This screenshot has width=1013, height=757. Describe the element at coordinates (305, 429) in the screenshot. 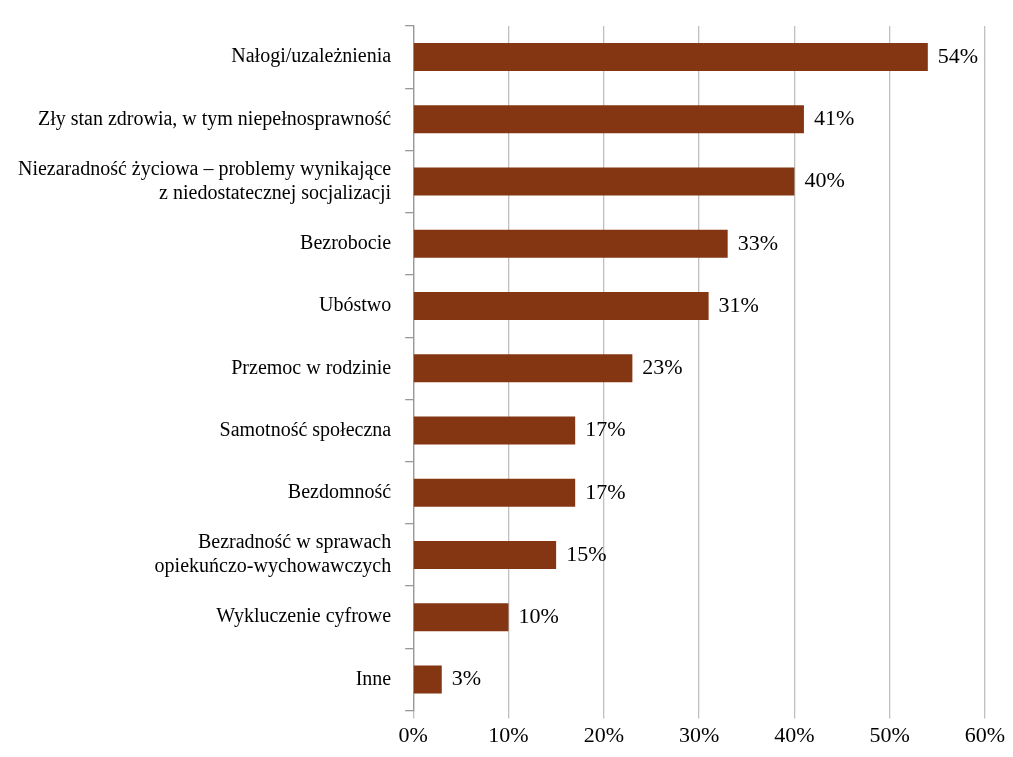

I see `y-tick-label: Samotność społeczna` at that location.